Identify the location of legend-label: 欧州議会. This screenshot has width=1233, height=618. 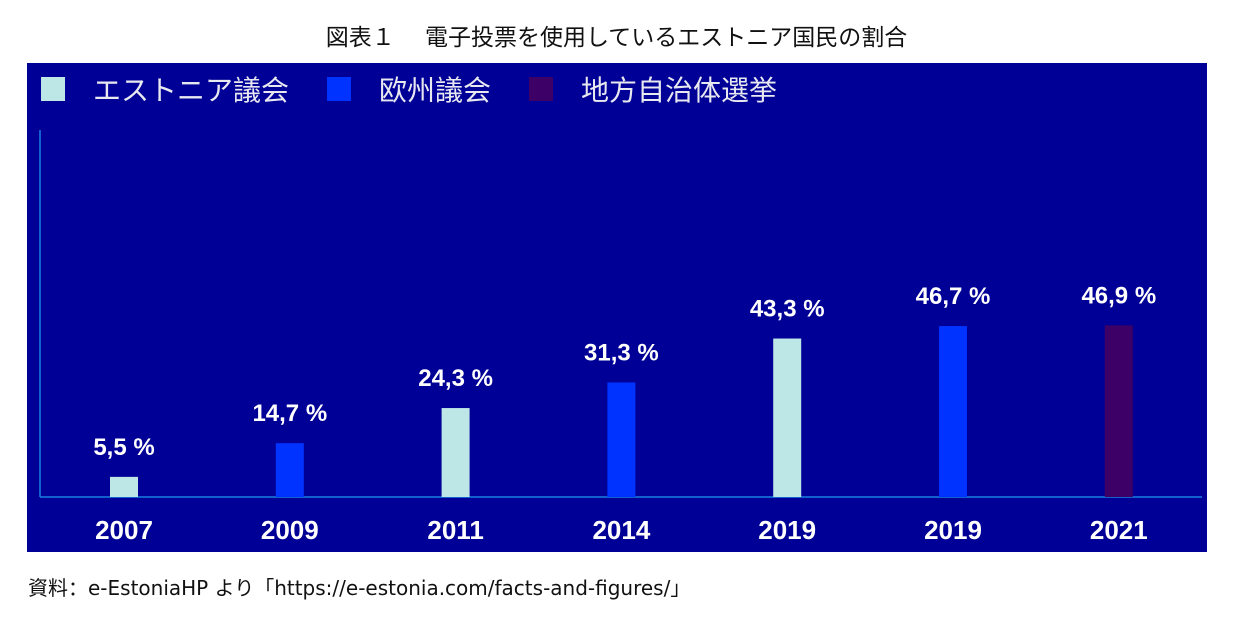
(435, 90).